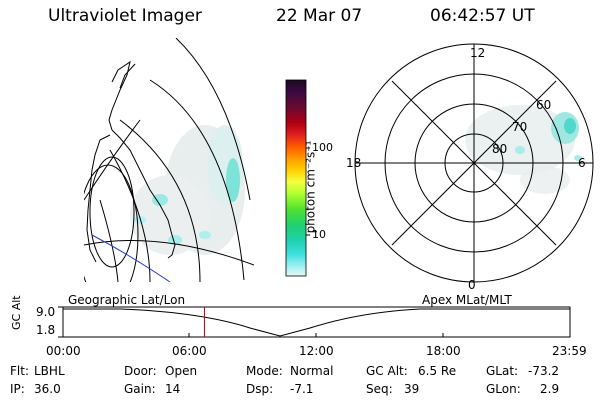  What do you see at coordinates (503, 389) in the screenshot?
I see `glon-label: GLon:` at bounding box center [503, 389].